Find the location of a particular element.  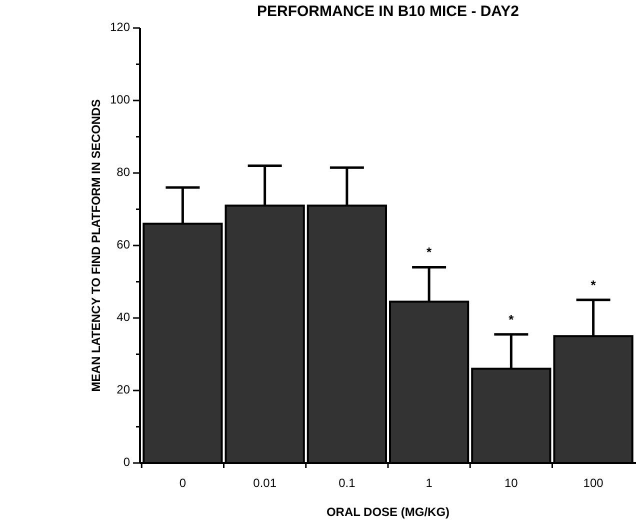

y-tick-label: 0 is located at coordinates (126, 462).